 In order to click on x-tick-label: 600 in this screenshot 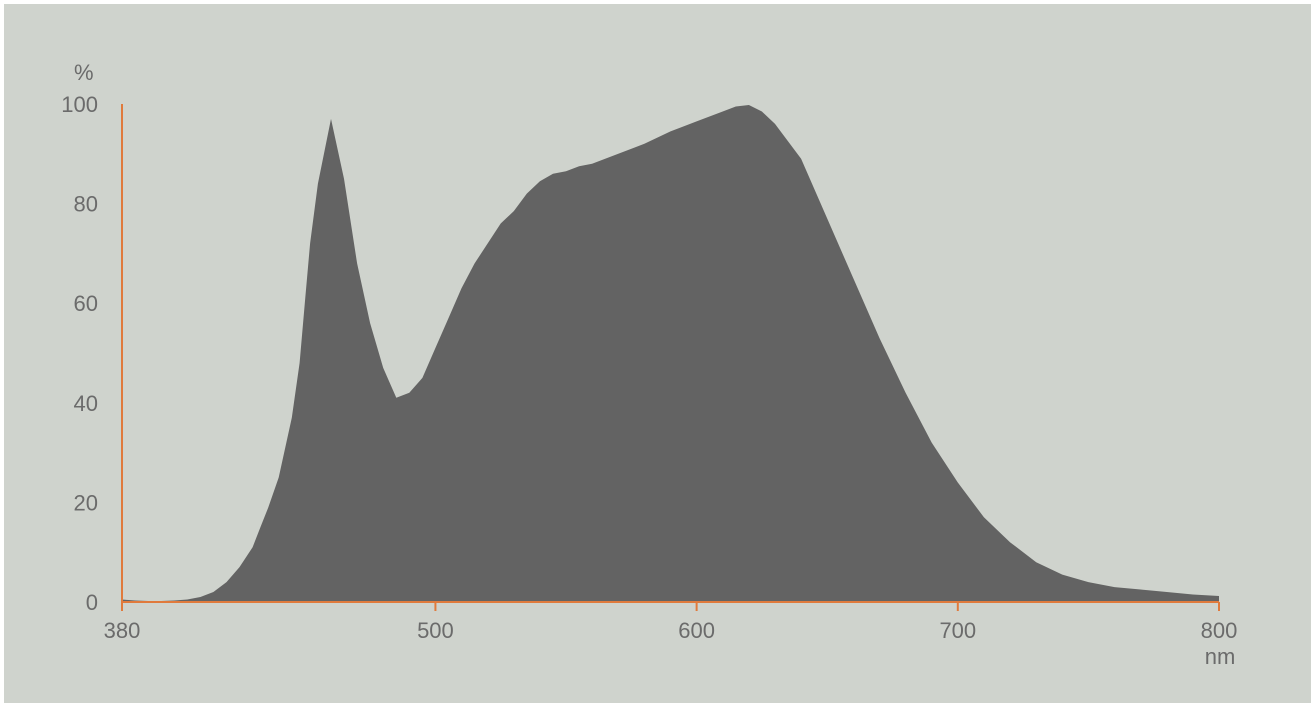, I will do `click(696, 630)`.